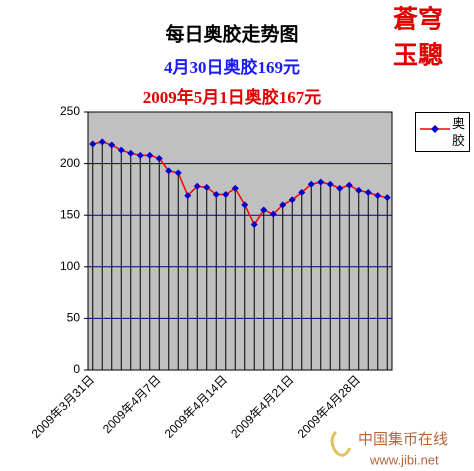  What do you see at coordinates (70, 266) in the screenshot?
I see `y-tick-label: 100` at bounding box center [70, 266].